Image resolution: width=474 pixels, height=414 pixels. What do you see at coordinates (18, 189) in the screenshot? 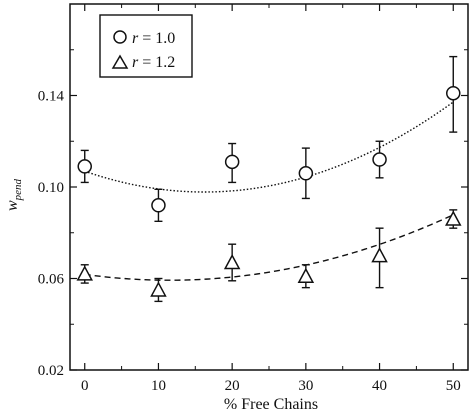
I see `y-axis-title-subscript: pend` at bounding box center [18, 189].